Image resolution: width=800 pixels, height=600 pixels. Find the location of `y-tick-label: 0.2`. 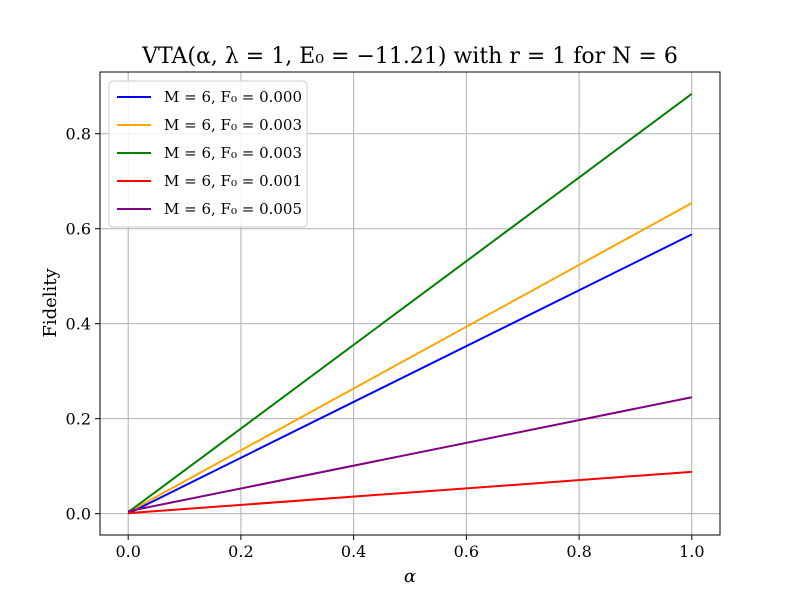

y-tick-label: 0.2 is located at coordinates (78, 419).